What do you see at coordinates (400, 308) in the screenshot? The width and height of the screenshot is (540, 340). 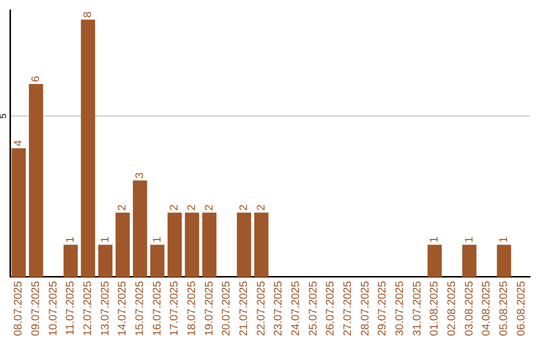 I see `x-tick-label: 30.07.2025` at bounding box center [400, 308].